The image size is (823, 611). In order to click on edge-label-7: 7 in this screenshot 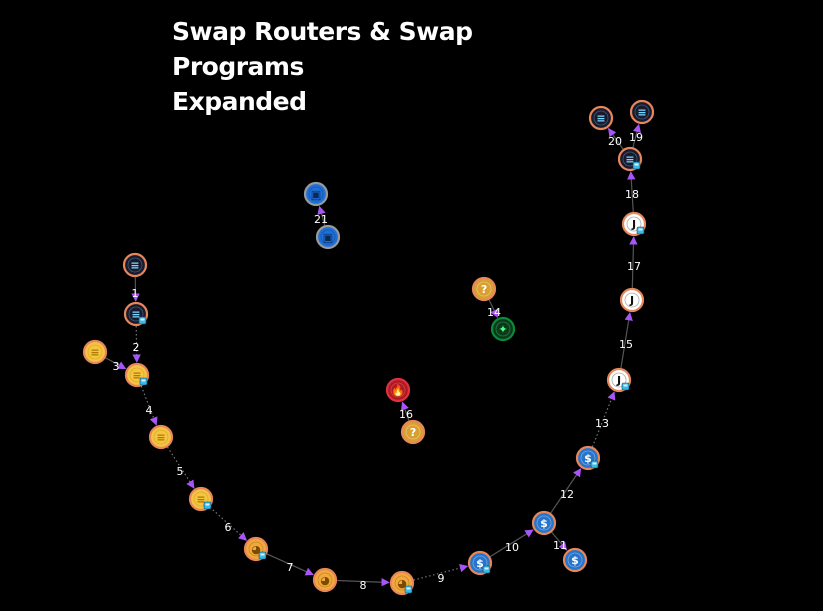, I will do `click(290, 567)`.